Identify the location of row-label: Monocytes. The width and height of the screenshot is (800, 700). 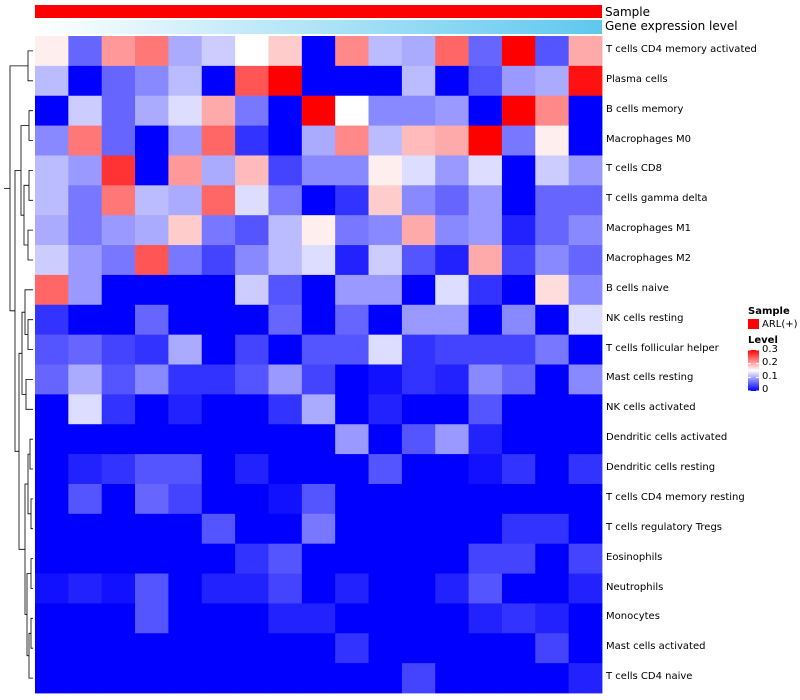
(633, 617).